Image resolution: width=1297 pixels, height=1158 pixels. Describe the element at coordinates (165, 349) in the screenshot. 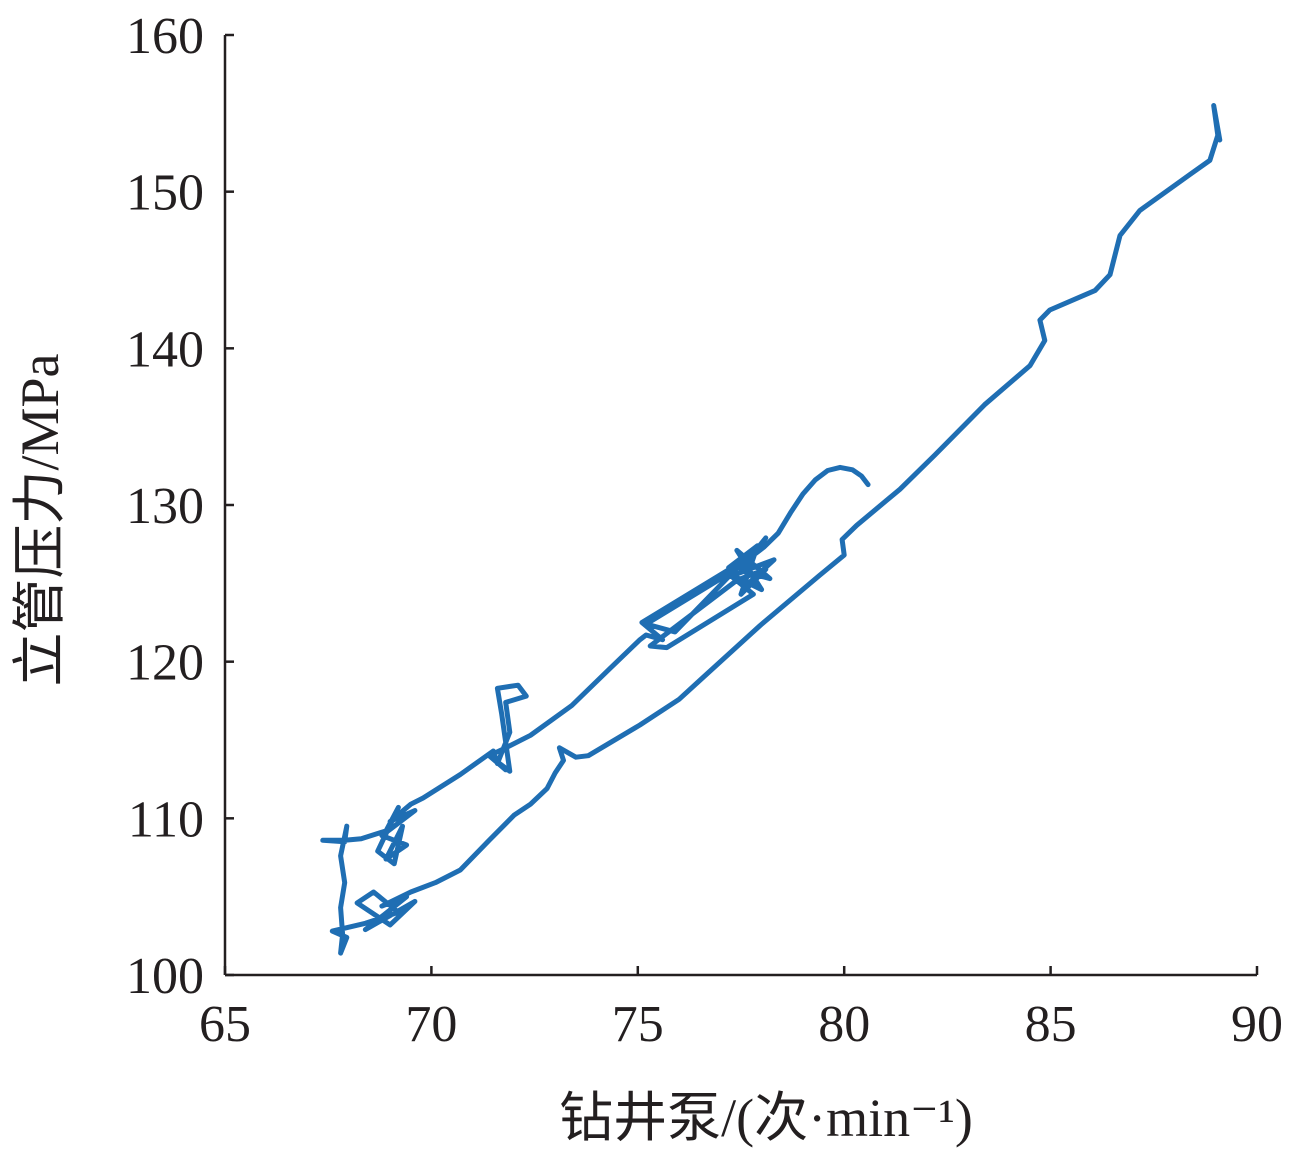

I see `y-tick-label: 140` at that location.